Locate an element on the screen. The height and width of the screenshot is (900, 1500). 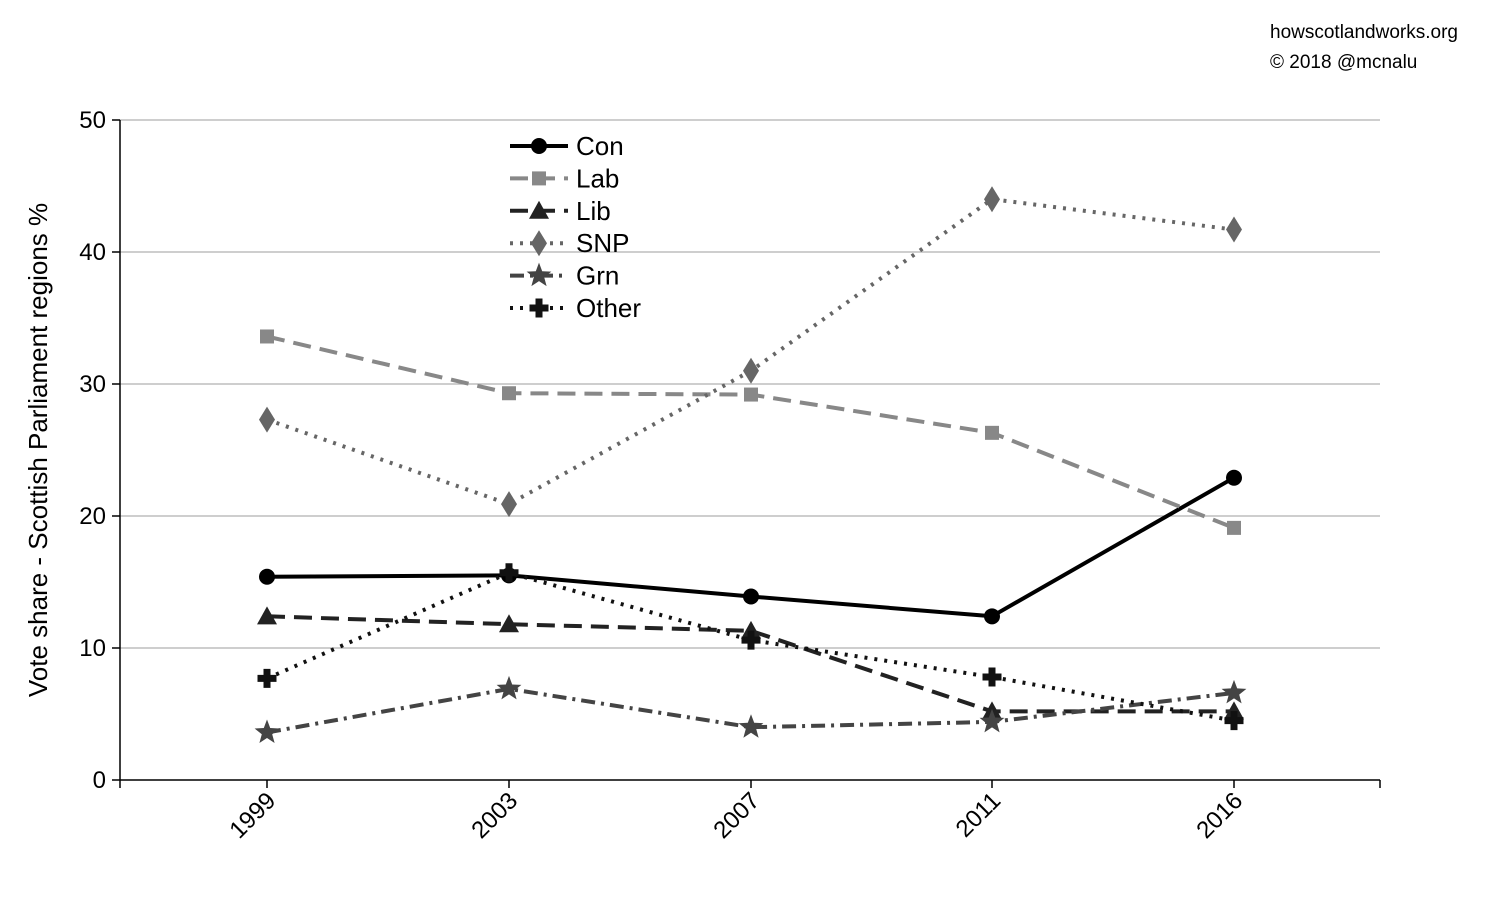
series-line-grn is located at coordinates (750, 710).